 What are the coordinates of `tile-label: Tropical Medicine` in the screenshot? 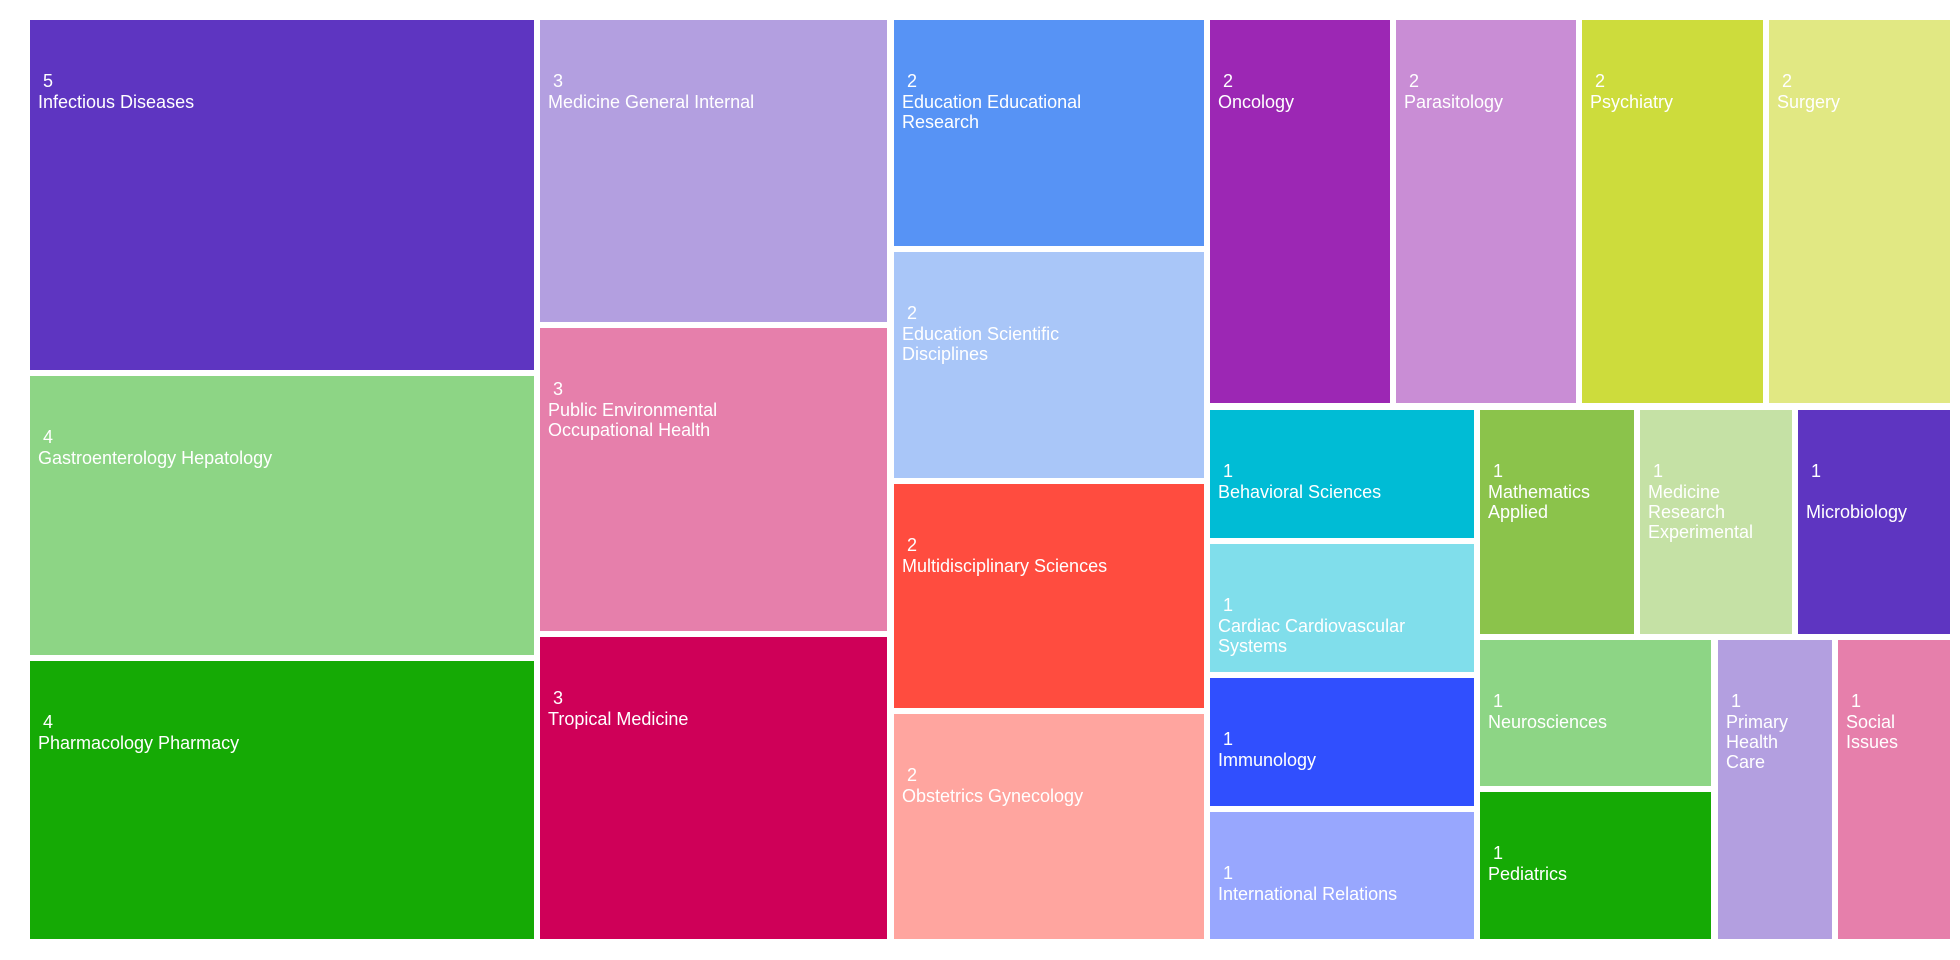 It's located at (618, 719).